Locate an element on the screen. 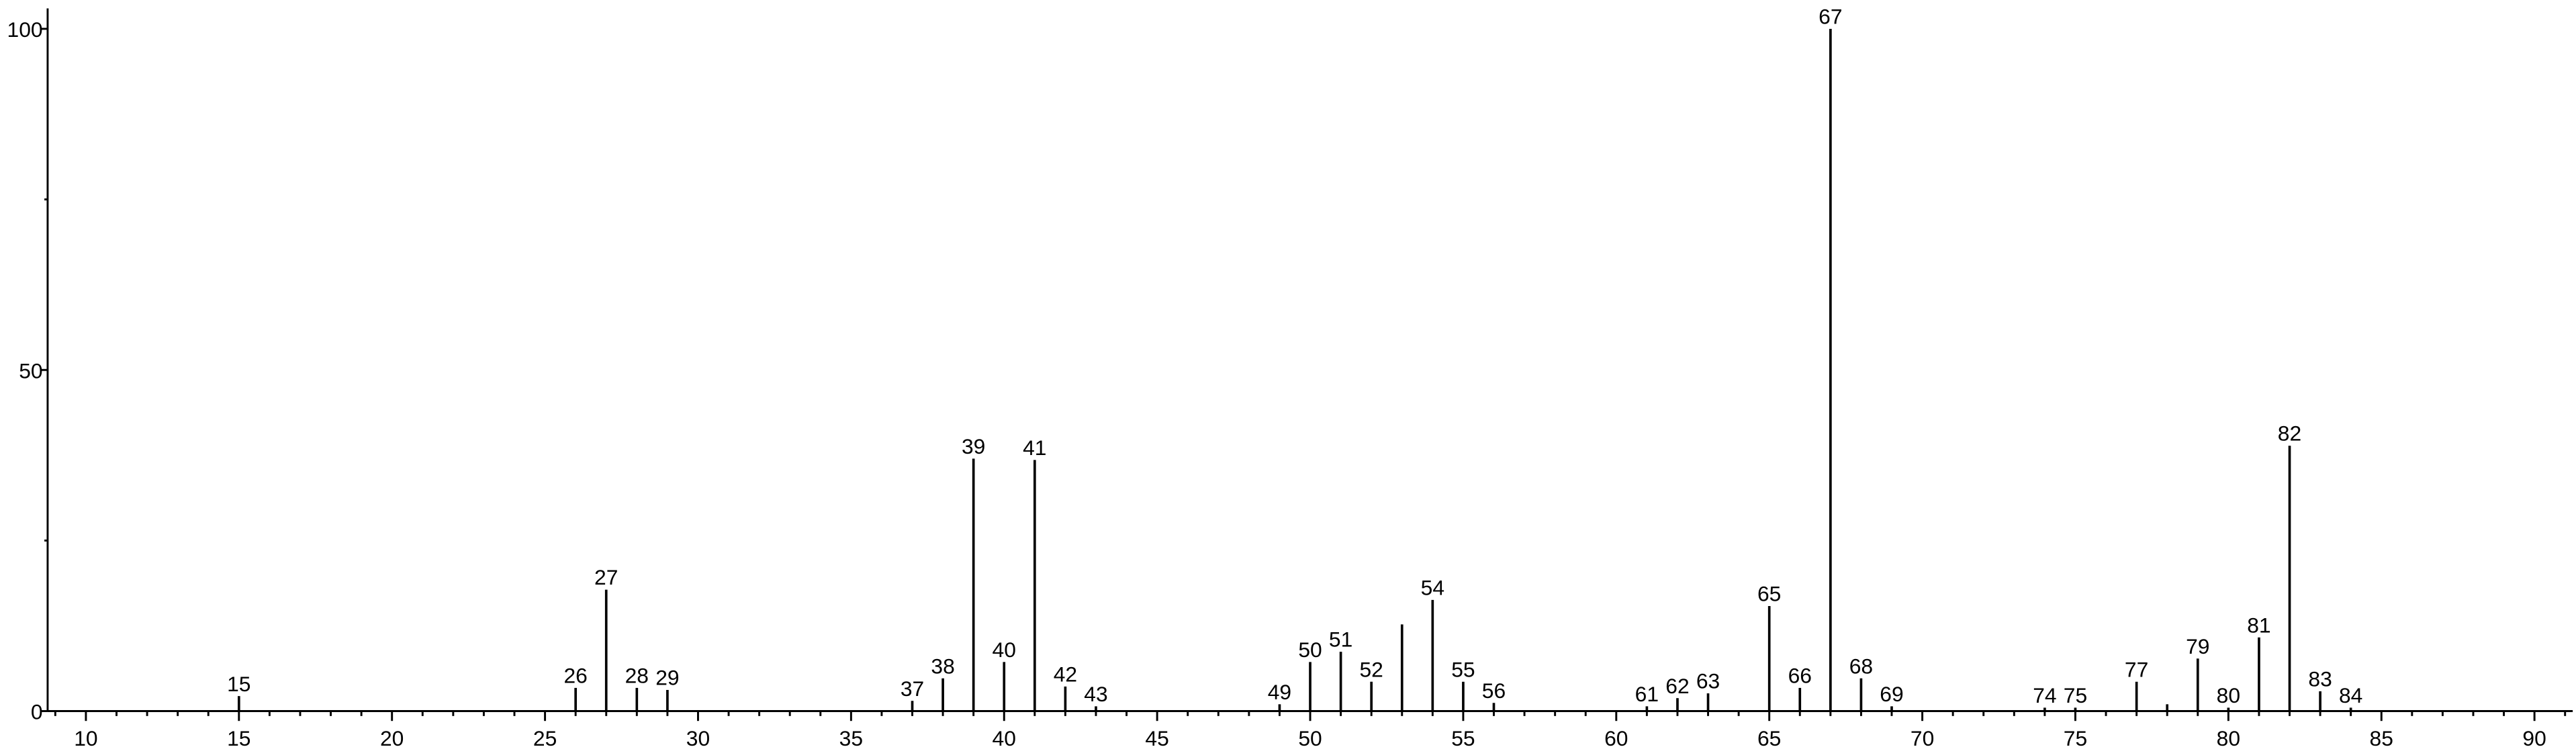  peak-label: 50 is located at coordinates (1310, 650).